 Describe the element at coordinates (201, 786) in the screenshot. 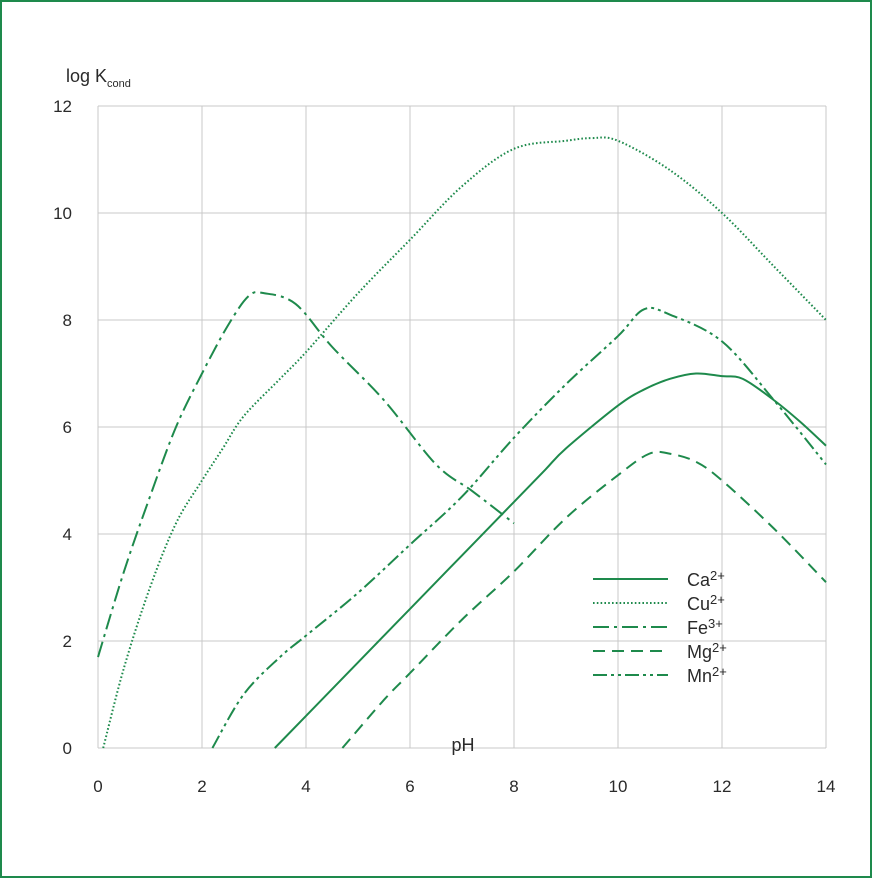

I see `x-tick-label: 2` at that location.